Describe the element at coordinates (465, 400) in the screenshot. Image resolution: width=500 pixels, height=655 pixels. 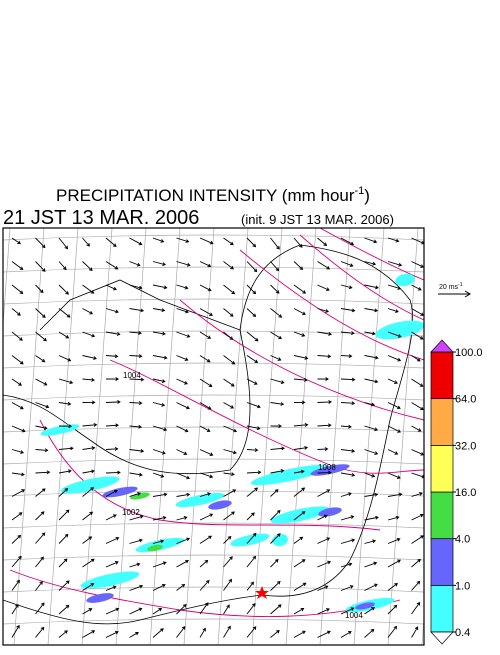
I see `colorbar-label: 64.0` at that location.